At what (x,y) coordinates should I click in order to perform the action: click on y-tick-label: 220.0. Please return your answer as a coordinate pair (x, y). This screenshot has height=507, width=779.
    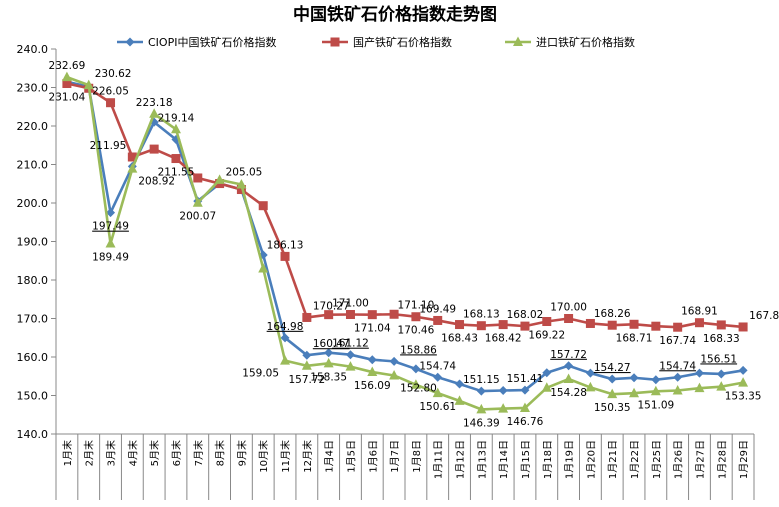
    Looking at the image, I should click on (33, 126).